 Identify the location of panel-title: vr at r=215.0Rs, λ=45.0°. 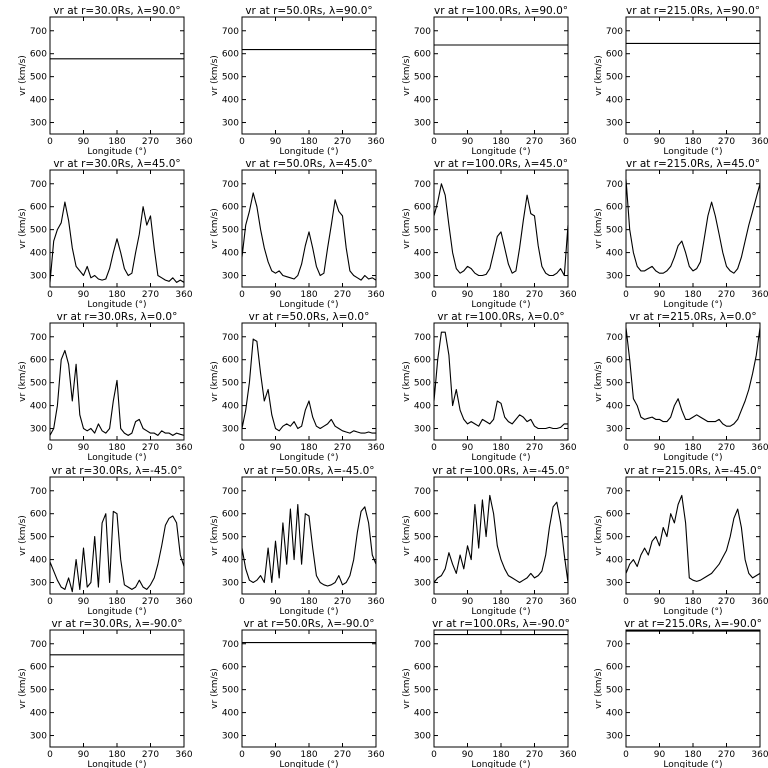
(693, 164).